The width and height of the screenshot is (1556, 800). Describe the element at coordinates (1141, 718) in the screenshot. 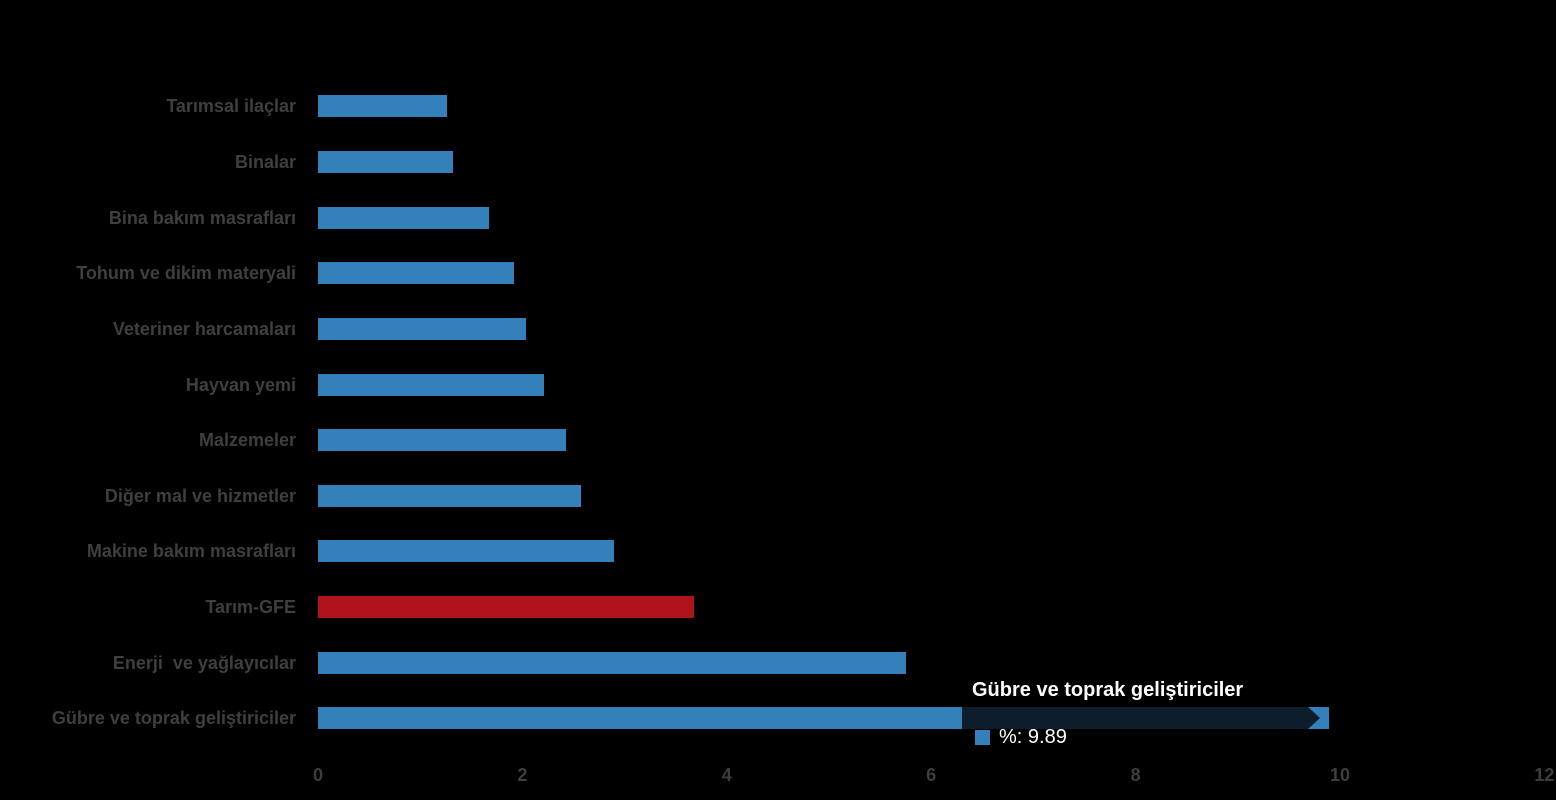

I see `tooltip-overlay` at that location.